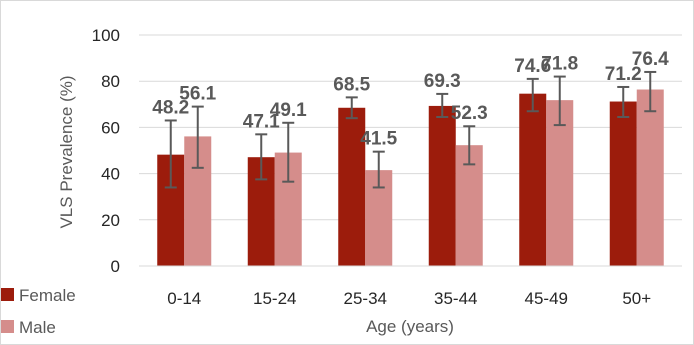 The width and height of the screenshot is (694, 345). Describe the element at coordinates (546, 298) in the screenshot. I see `x-tick-label: 45-49` at that location.